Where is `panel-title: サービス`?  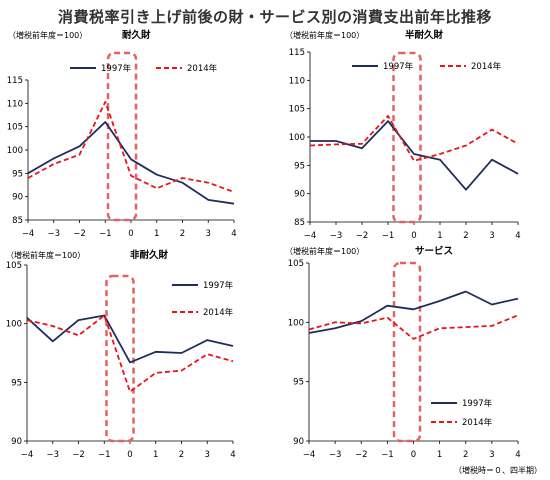
panel-title: サービス is located at coordinates (434, 251).